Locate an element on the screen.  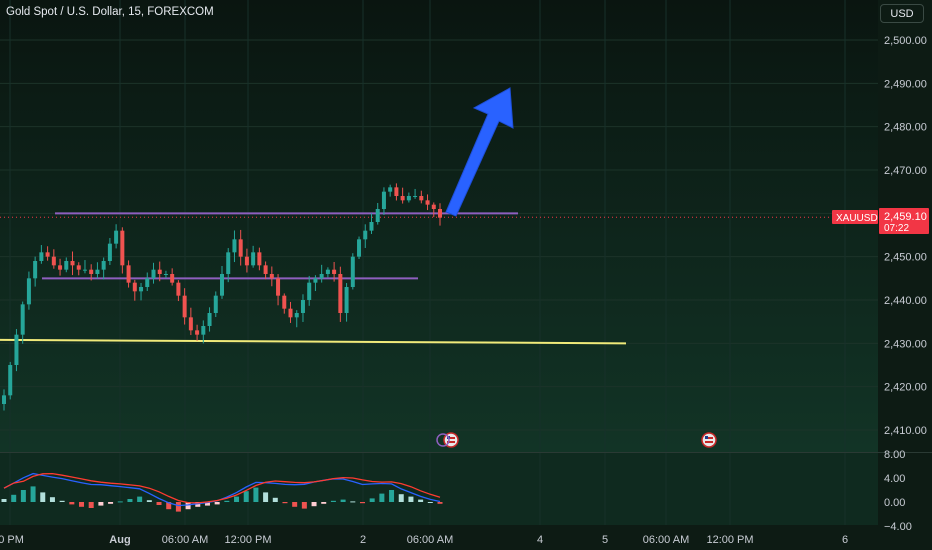
price-axis-label: 2,430.00 is located at coordinates (905, 344).